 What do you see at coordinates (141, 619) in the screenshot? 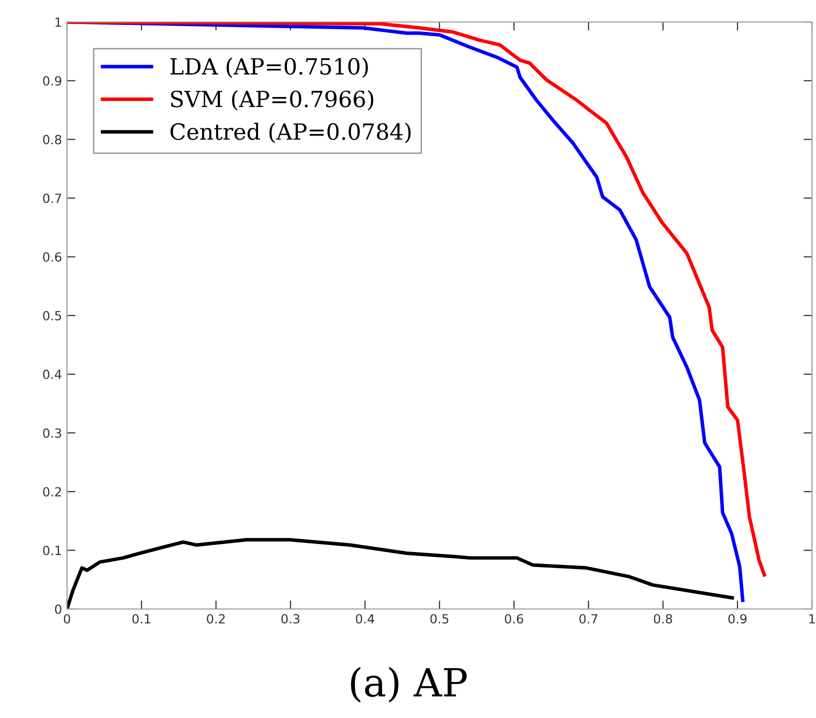
I see `x-tick-label: 0.1` at bounding box center [141, 619].